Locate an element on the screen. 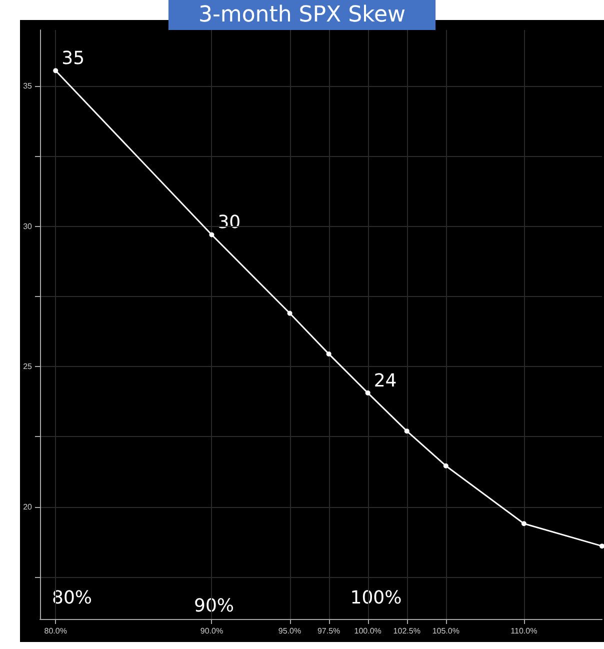  y-tick-label: 20 is located at coordinates (28, 507).